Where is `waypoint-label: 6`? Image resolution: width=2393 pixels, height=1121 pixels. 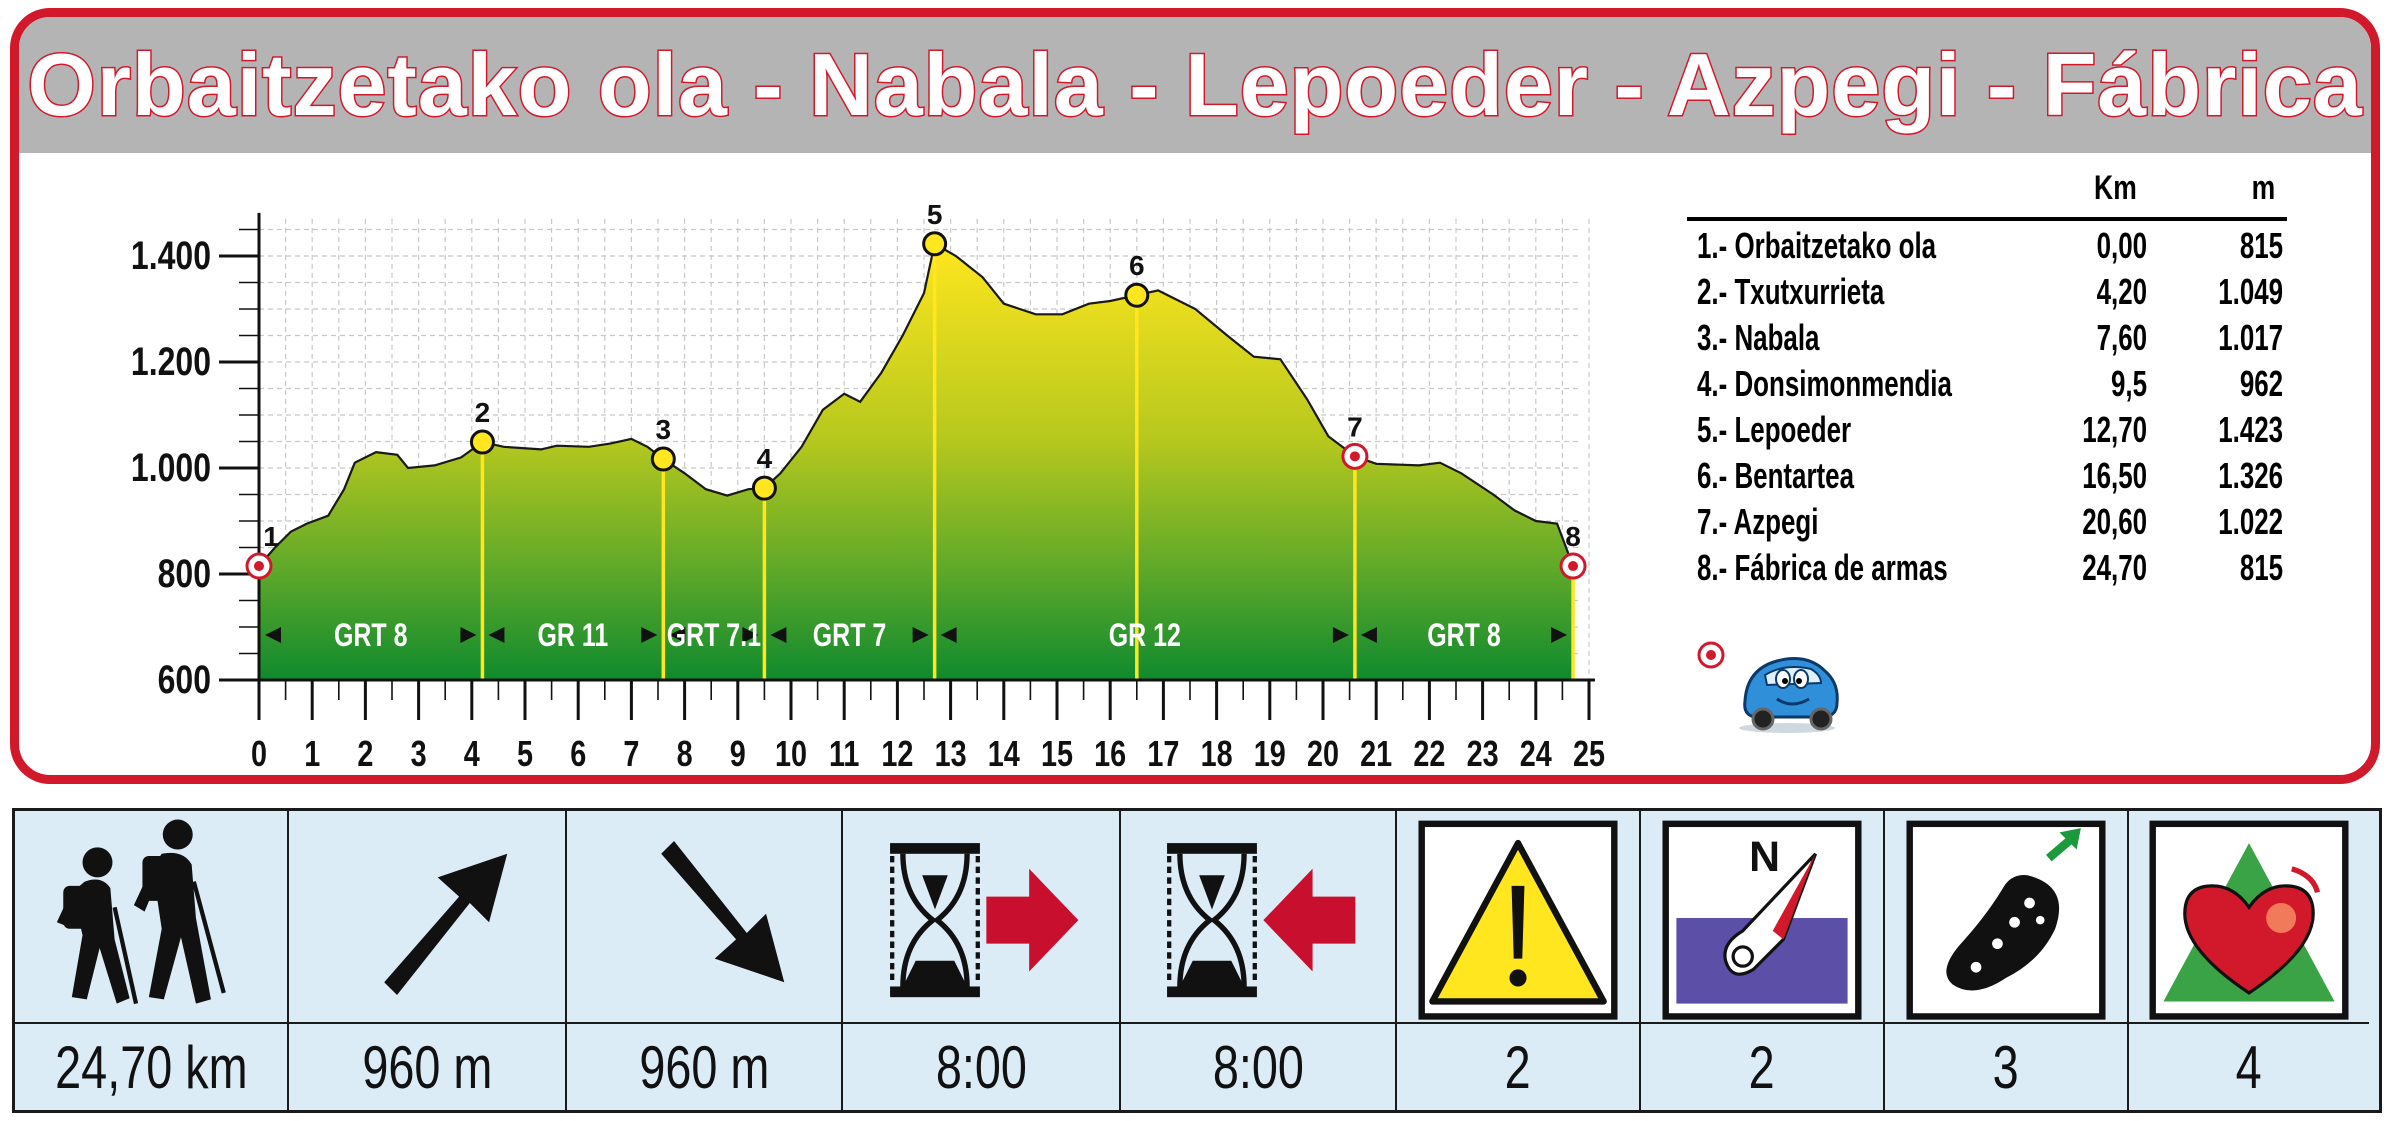 waypoint-label: 6 is located at coordinates (1137, 265).